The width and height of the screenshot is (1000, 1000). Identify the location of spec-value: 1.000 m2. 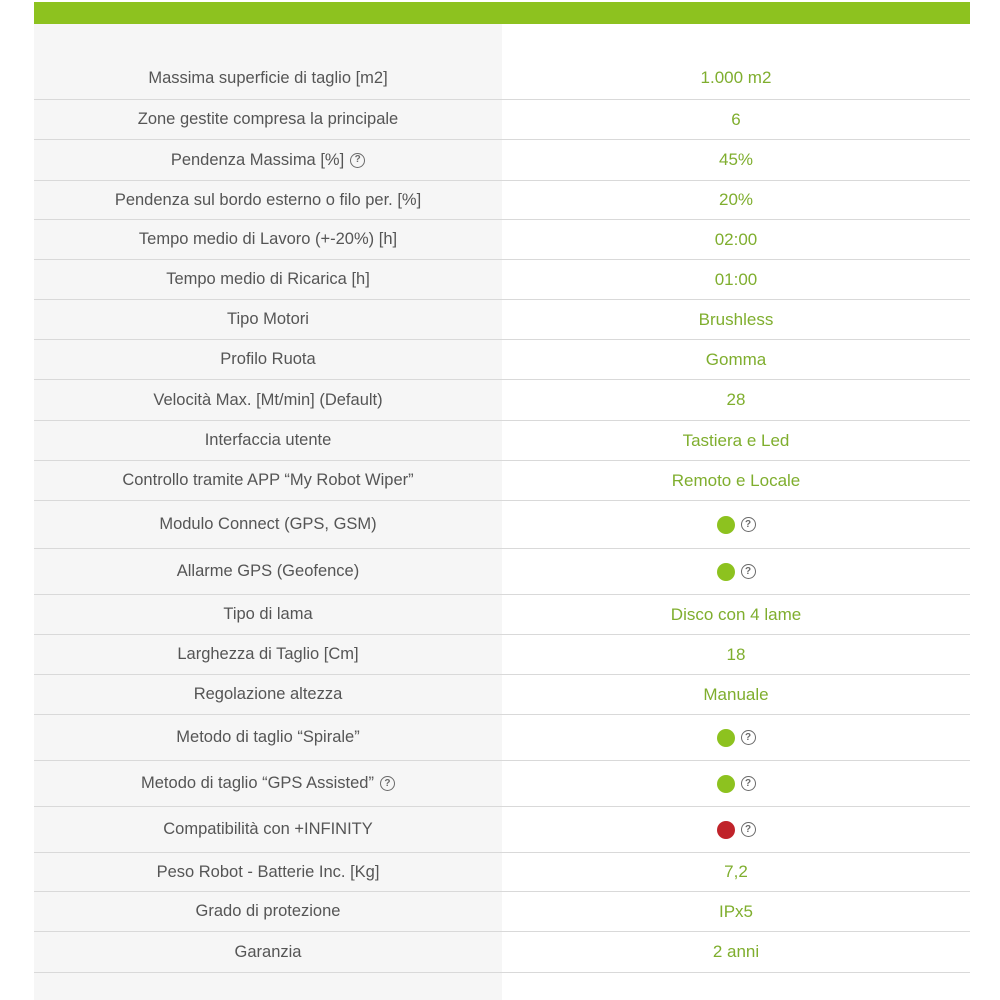
(736, 77).